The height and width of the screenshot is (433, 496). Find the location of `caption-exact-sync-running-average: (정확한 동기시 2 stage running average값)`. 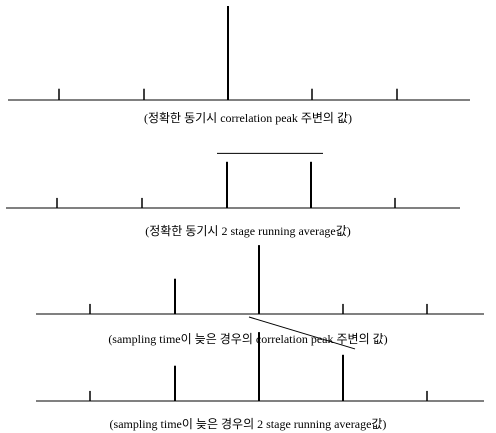

caption-exact-sync-running-average: (정확한 동기시 2 stage running average값) is located at coordinates (248, 231).